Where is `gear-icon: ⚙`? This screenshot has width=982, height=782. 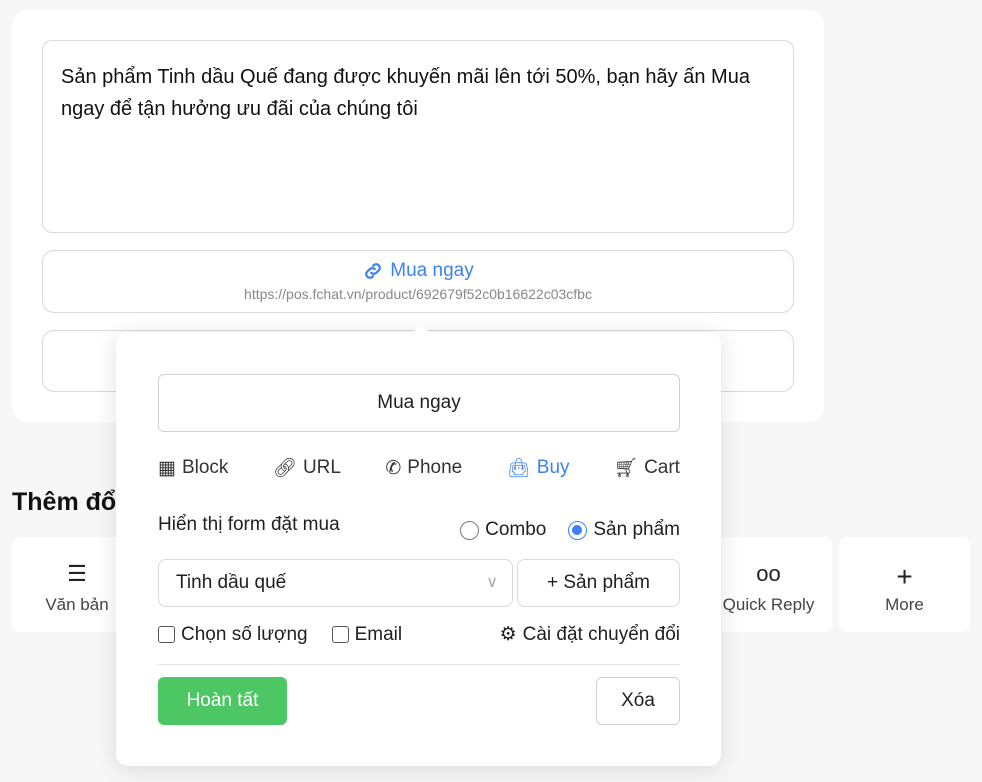
gear-icon: ⚙ is located at coordinates (508, 634).